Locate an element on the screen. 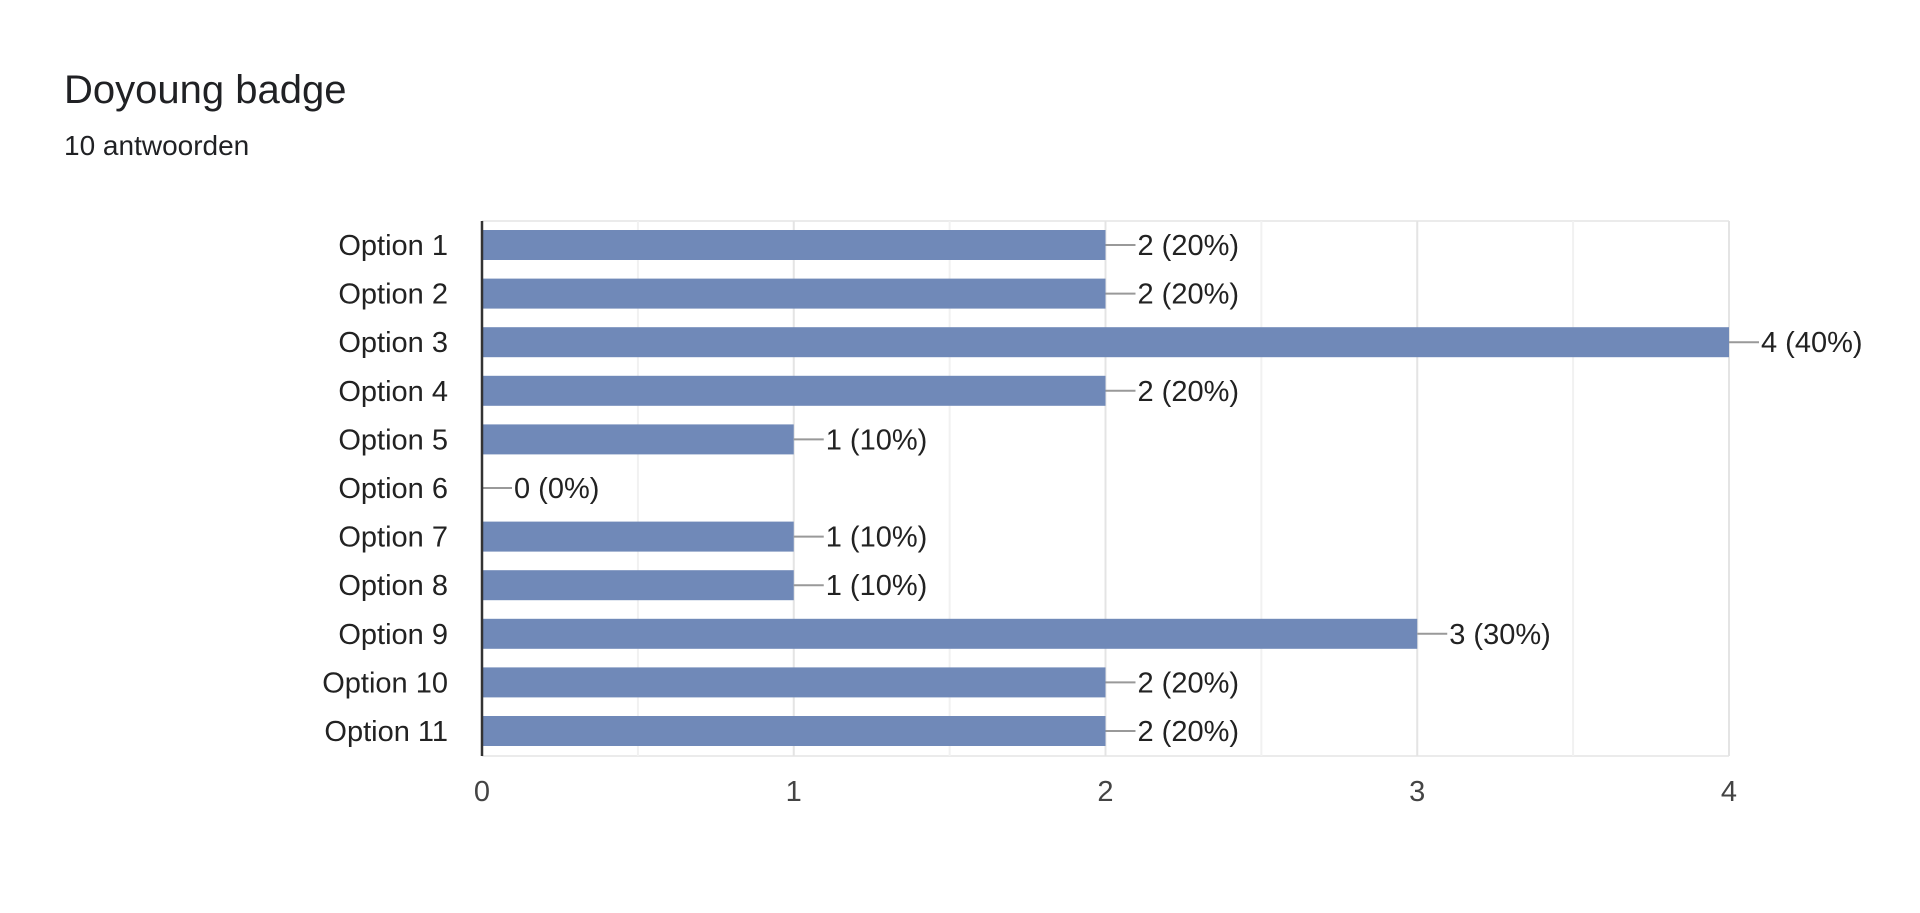 The width and height of the screenshot is (1920, 913). data-label: 0 (0%) is located at coordinates (556, 489).